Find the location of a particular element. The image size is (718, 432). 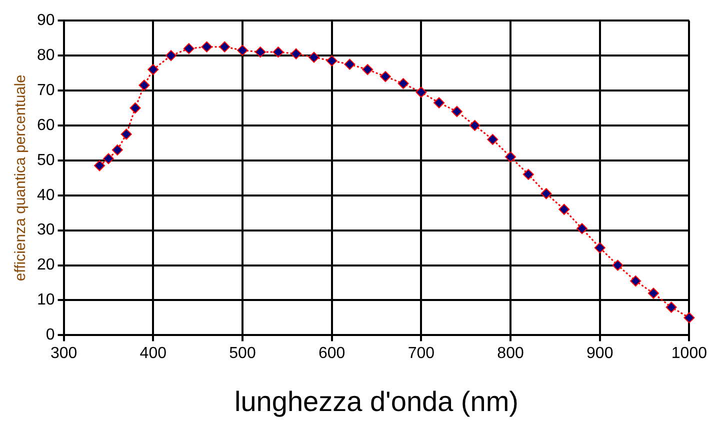

y-tick-label: 40 is located at coordinates (46, 195).